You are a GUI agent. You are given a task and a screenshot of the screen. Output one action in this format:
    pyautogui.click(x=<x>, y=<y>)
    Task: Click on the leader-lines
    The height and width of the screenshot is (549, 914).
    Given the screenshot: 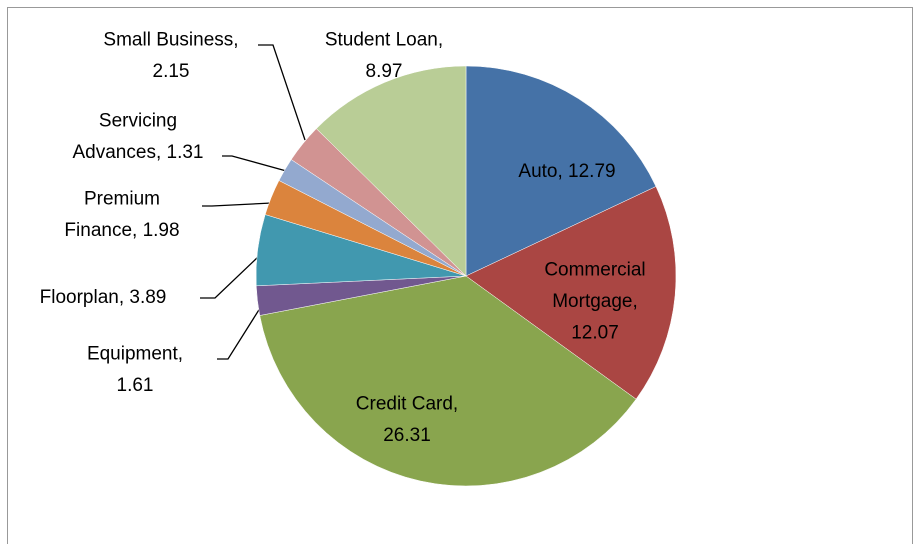 What is the action you would take?
    pyautogui.click(x=253, y=202)
    